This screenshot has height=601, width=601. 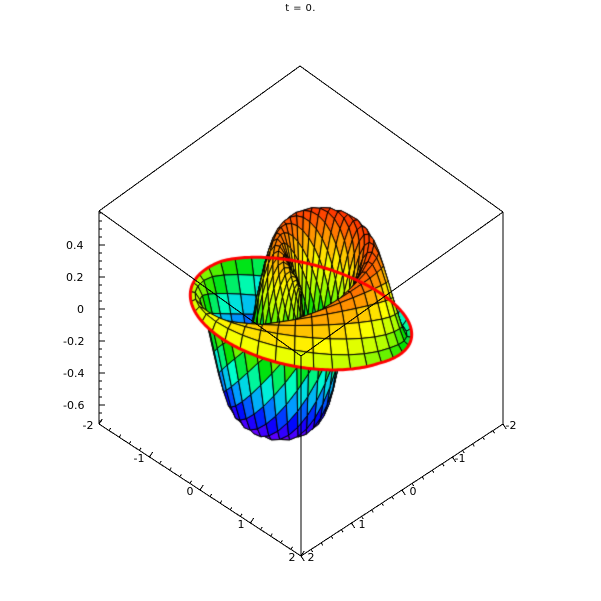 I want to click on z-tick-label-2: 0, so click(x=80, y=309).